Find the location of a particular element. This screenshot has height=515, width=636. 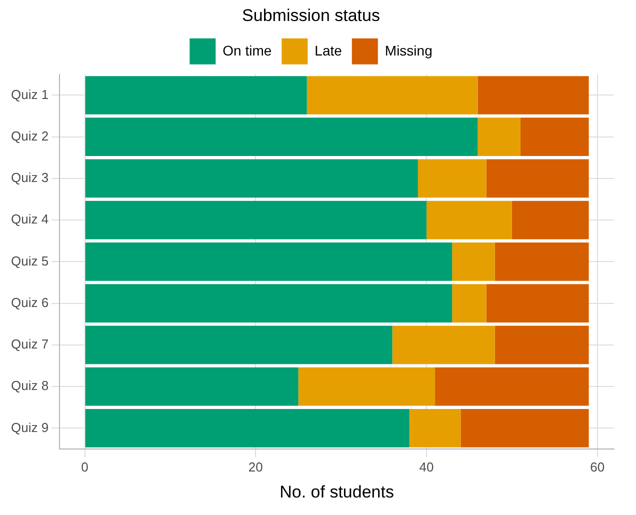

y-tick-label: Quiz 1 is located at coordinates (29, 94).